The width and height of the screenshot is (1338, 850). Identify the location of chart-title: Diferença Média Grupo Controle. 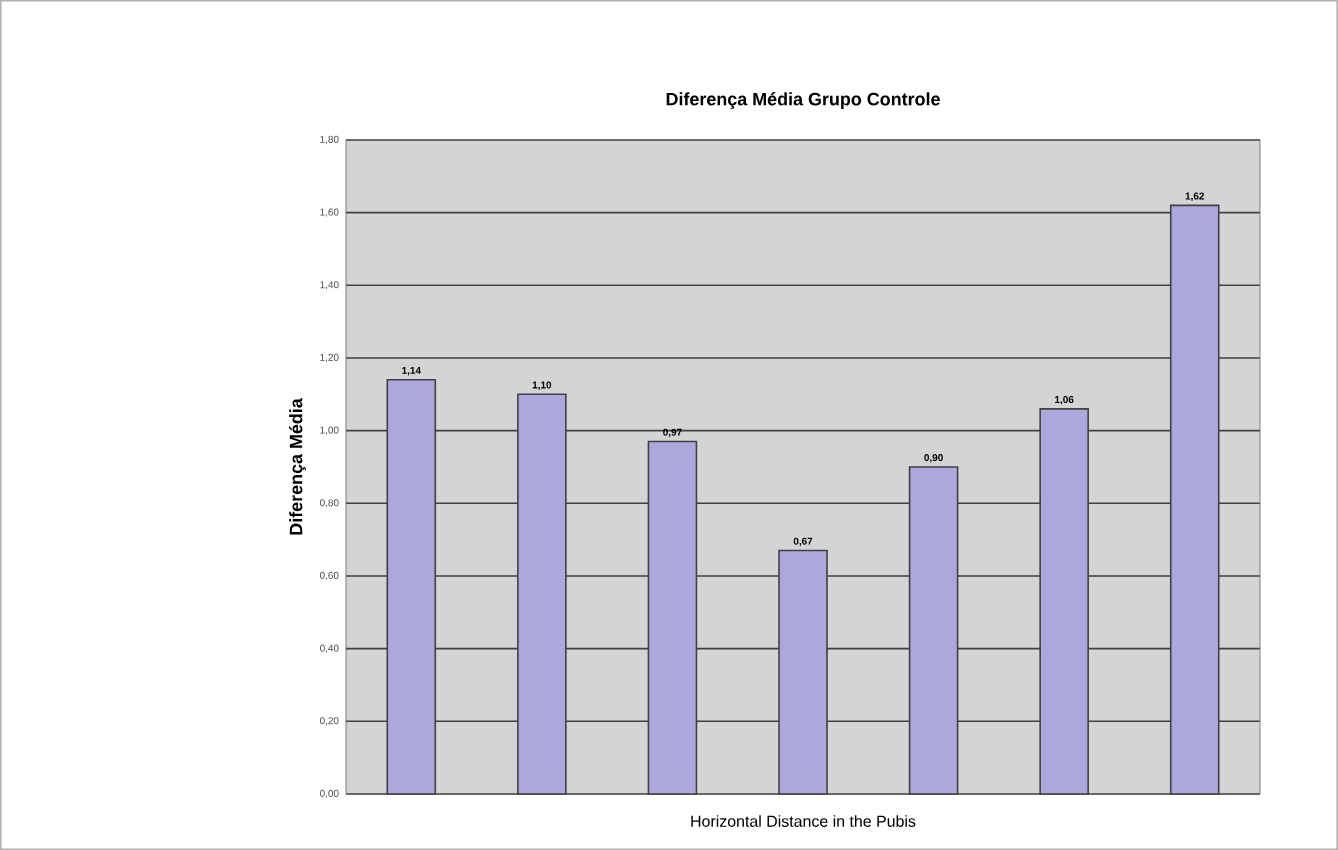
(803, 100).